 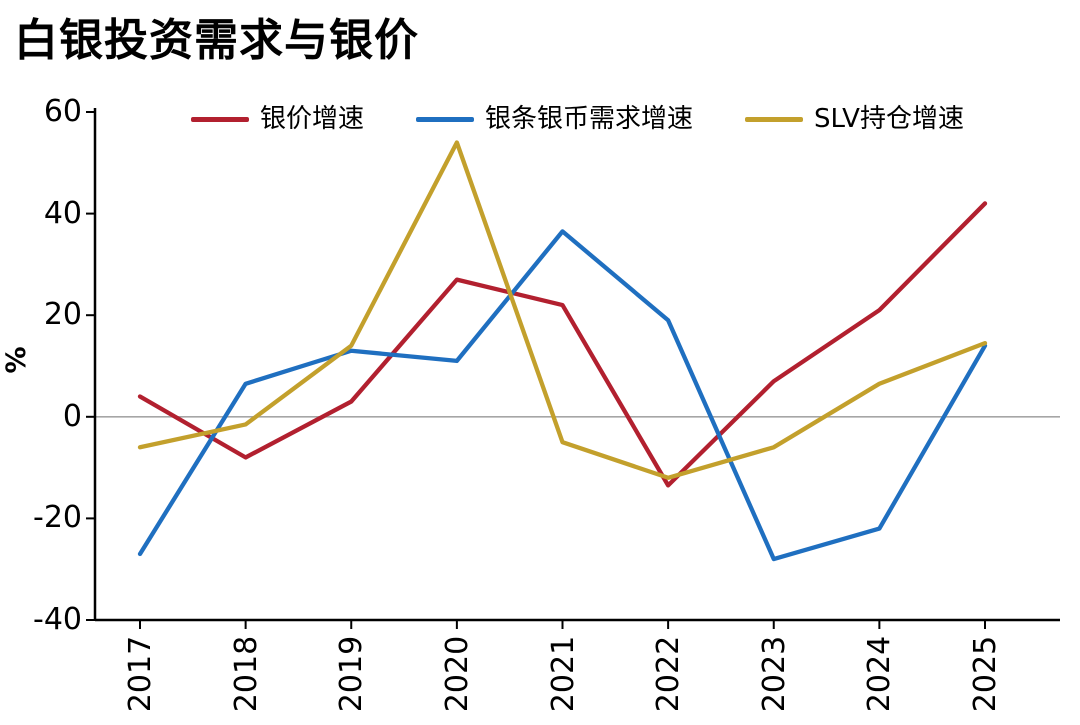 I want to click on y-tick-label: 60, so click(x=62, y=111).